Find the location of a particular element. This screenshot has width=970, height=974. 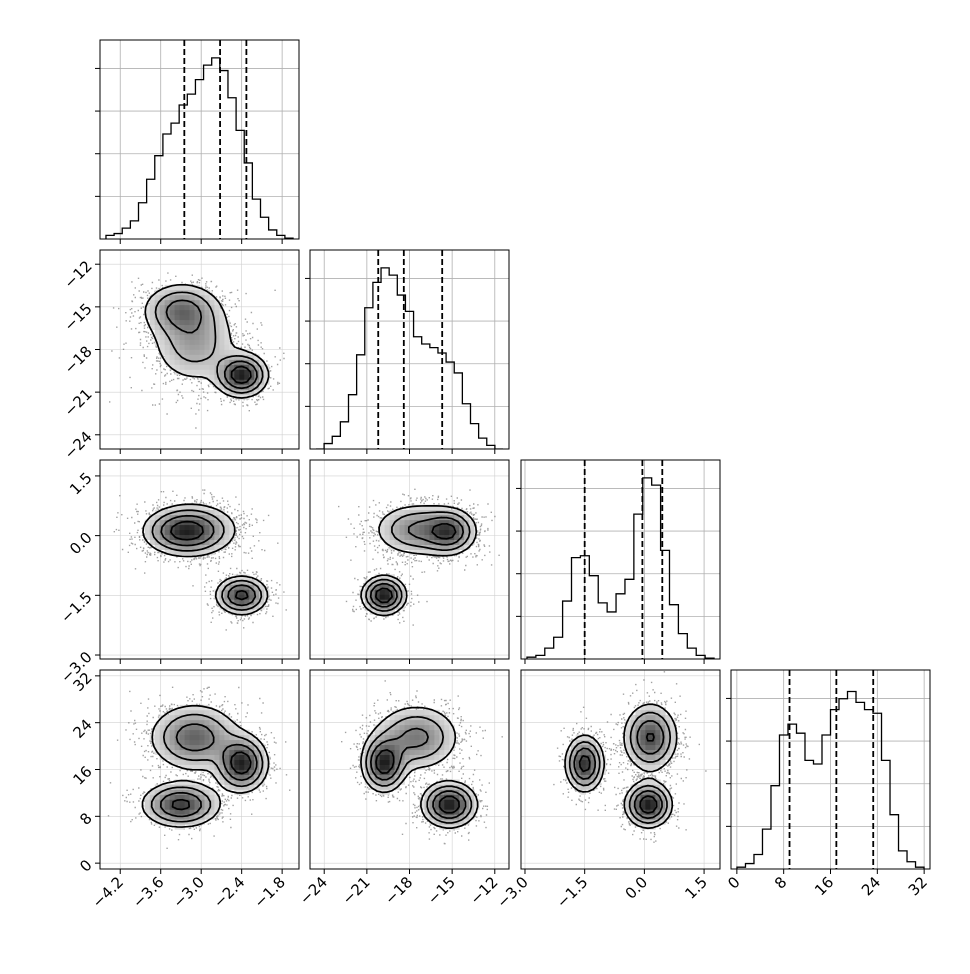

x-tick-label: 8 is located at coordinates (780, 882).